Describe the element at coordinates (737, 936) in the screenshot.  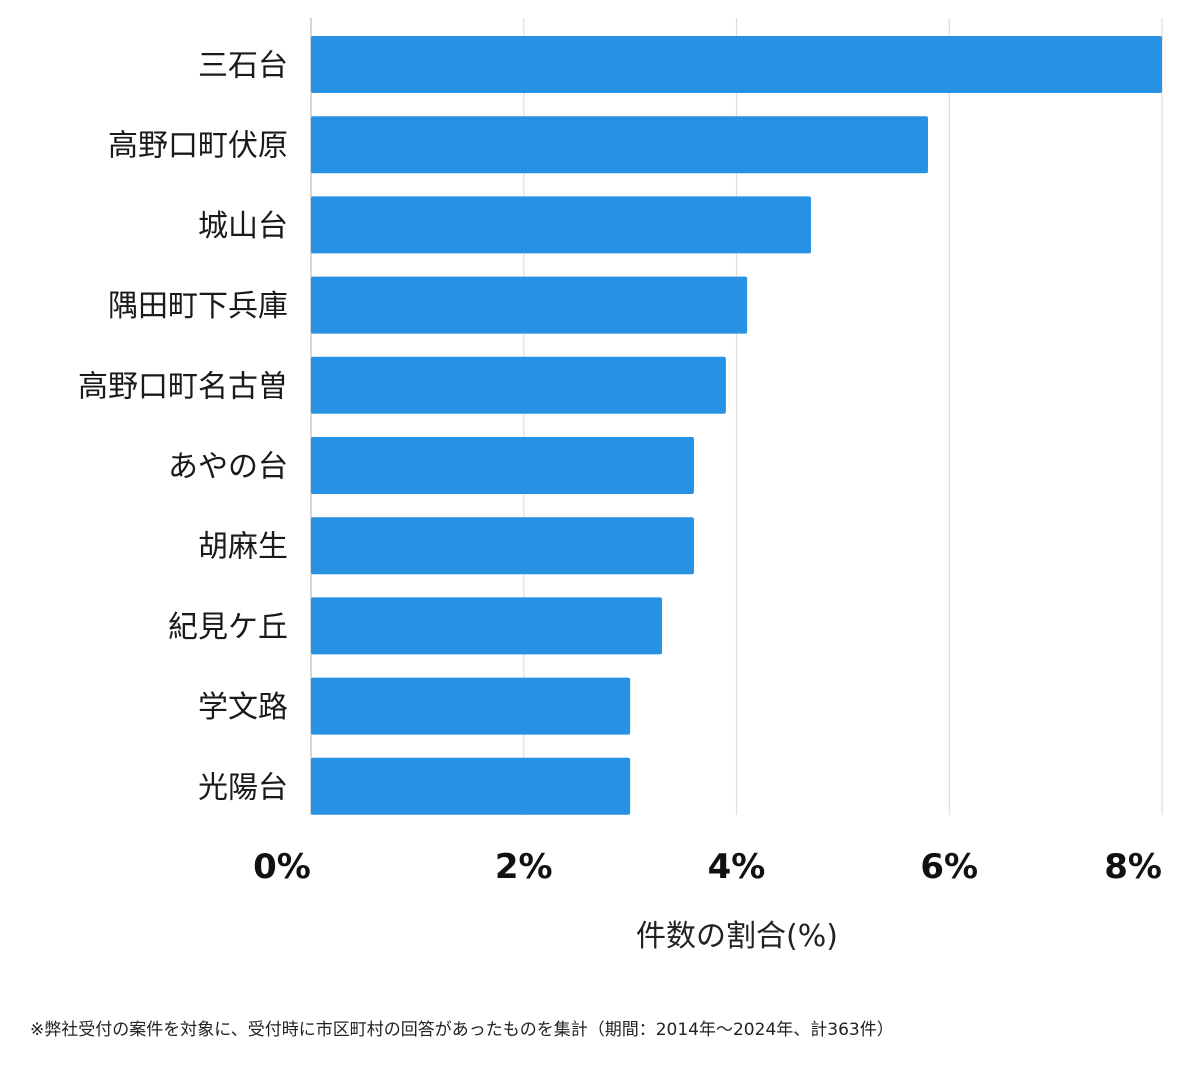
I see `x-axis-title: 件数の割合(%)` at that location.